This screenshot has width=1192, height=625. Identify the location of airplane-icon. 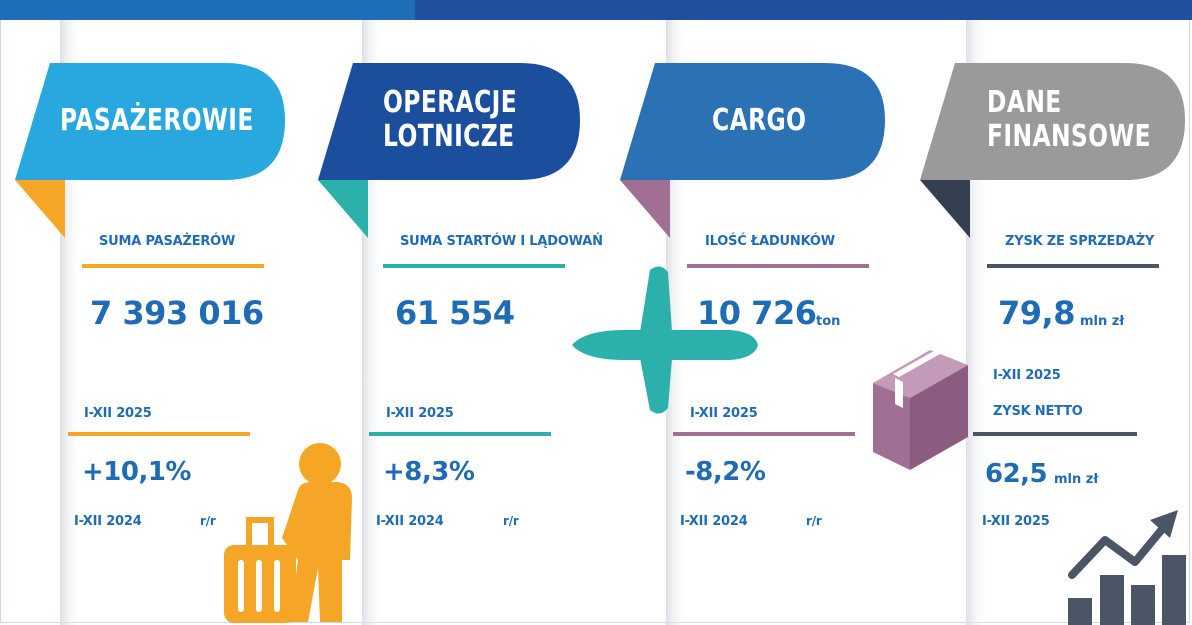
(665, 340).